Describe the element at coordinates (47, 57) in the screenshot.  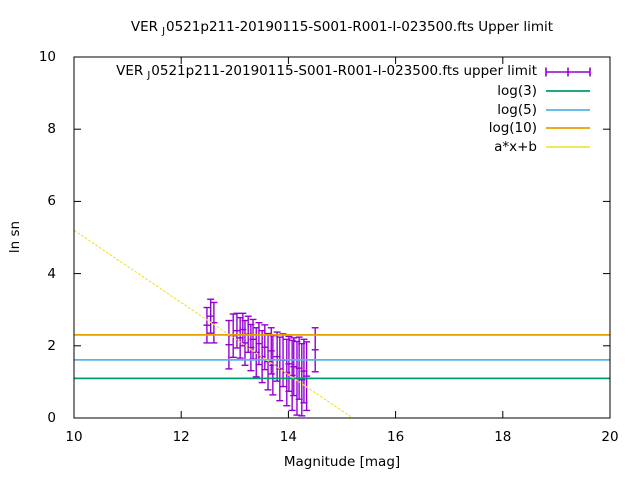
I see `y-tick-label: 10` at that location.